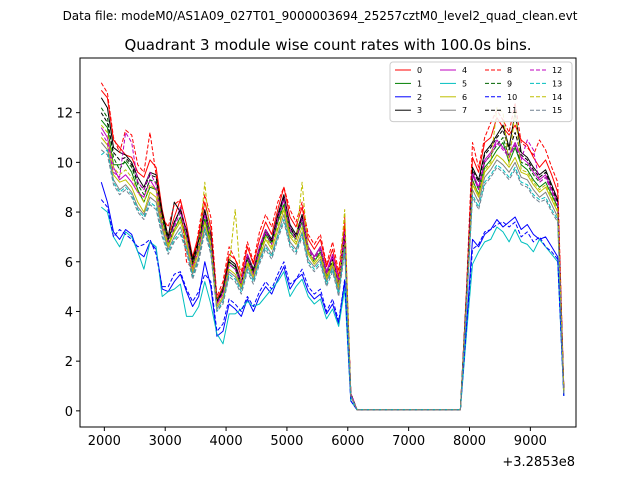  What do you see at coordinates (557, 97) in the screenshot?
I see `legend-label-14: 14` at bounding box center [557, 97].